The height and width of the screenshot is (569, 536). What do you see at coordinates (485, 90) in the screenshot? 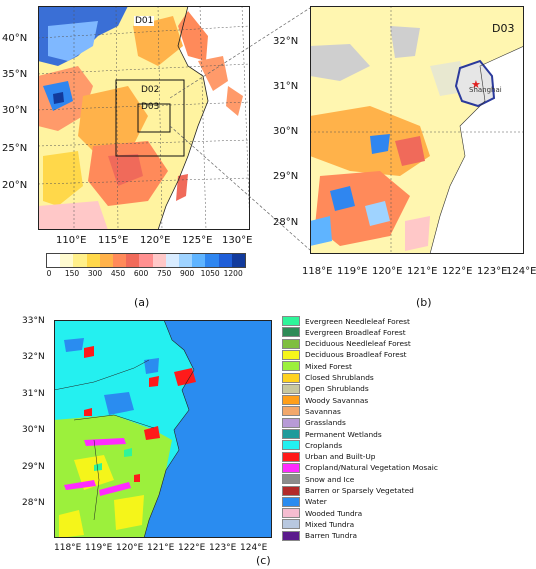
I see `shanghai-label: Shanghai` at bounding box center [485, 90].